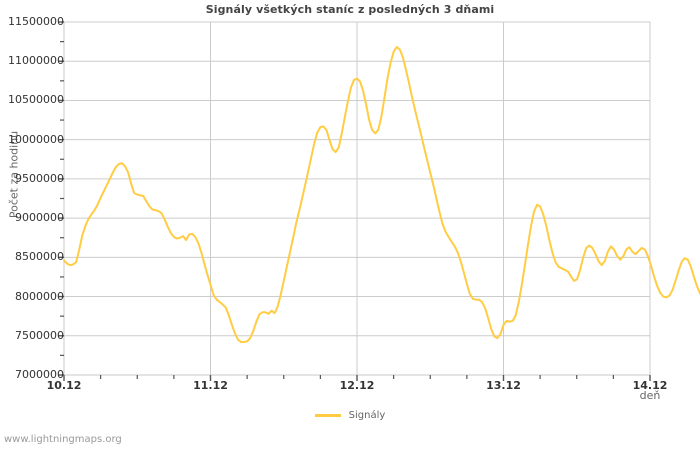 This screenshot has width=700, height=450. What do you see at coordinates (39, 335) in the screenshot?
I see `y-tick-label: 7500000` at bounding box center [39, 335].